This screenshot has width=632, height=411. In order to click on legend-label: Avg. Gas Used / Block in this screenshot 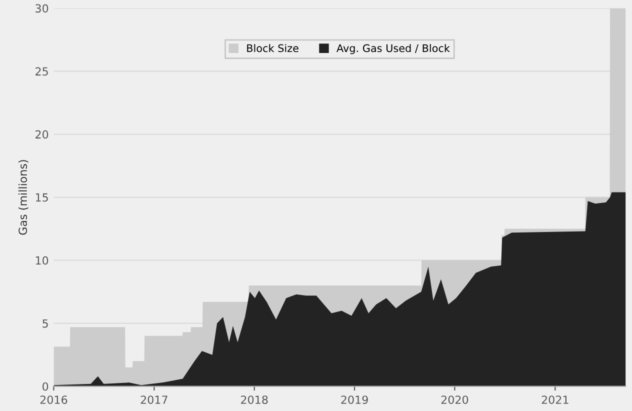, I will do `click(393, 49)`.